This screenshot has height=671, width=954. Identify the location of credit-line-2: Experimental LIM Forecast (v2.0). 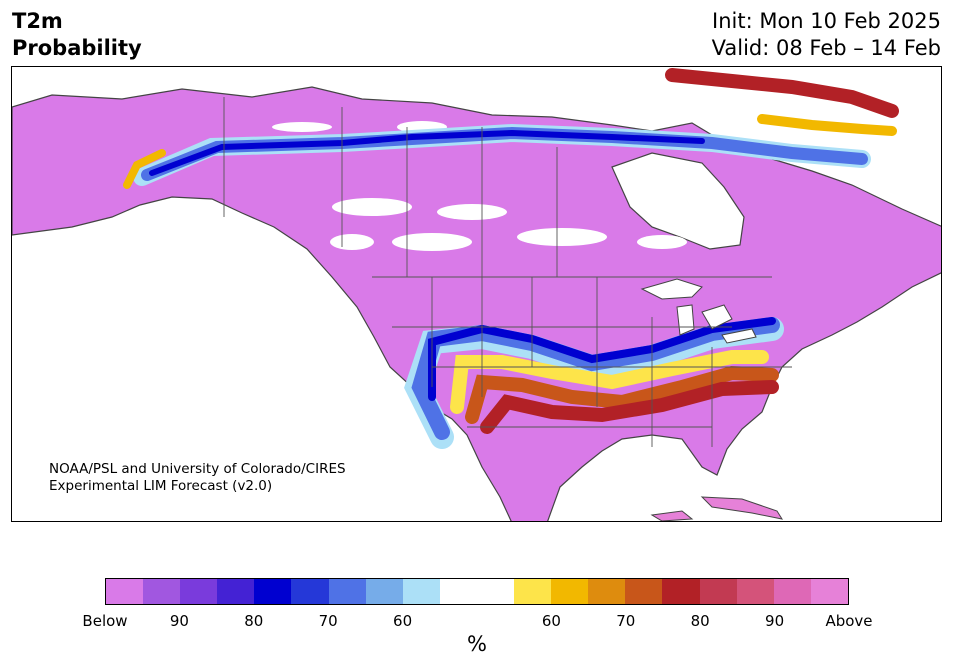
(161, 486).